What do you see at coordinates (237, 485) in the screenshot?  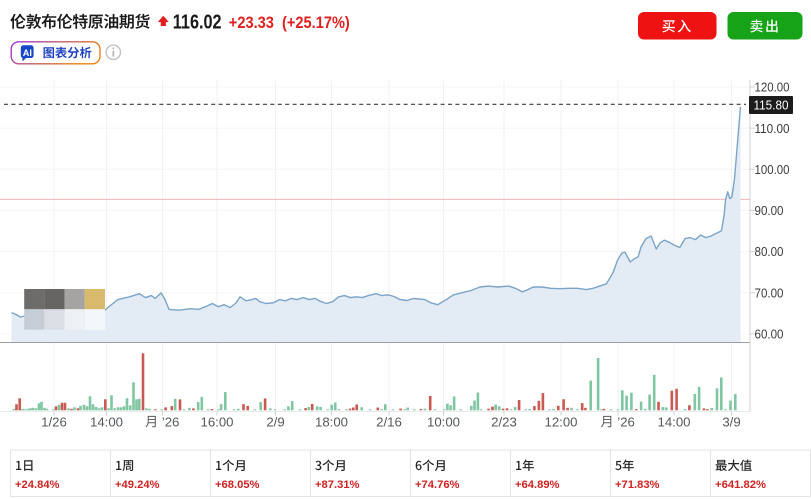 I see `svg-text: +68.05%` at bounding box center [237, 485].